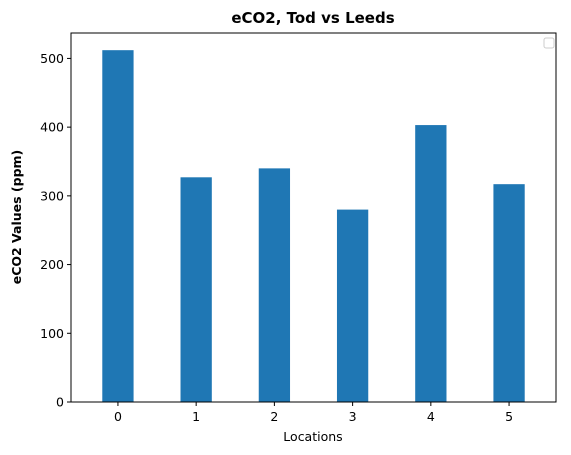  I want to click on y-tick-label-300: 300, so click(52, 195).